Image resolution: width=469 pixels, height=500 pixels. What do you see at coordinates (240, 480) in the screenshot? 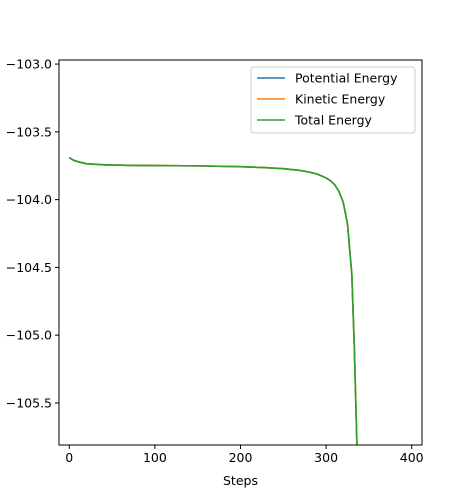
I see `x-axis-title: Steps` at bounding box center [240, 480].